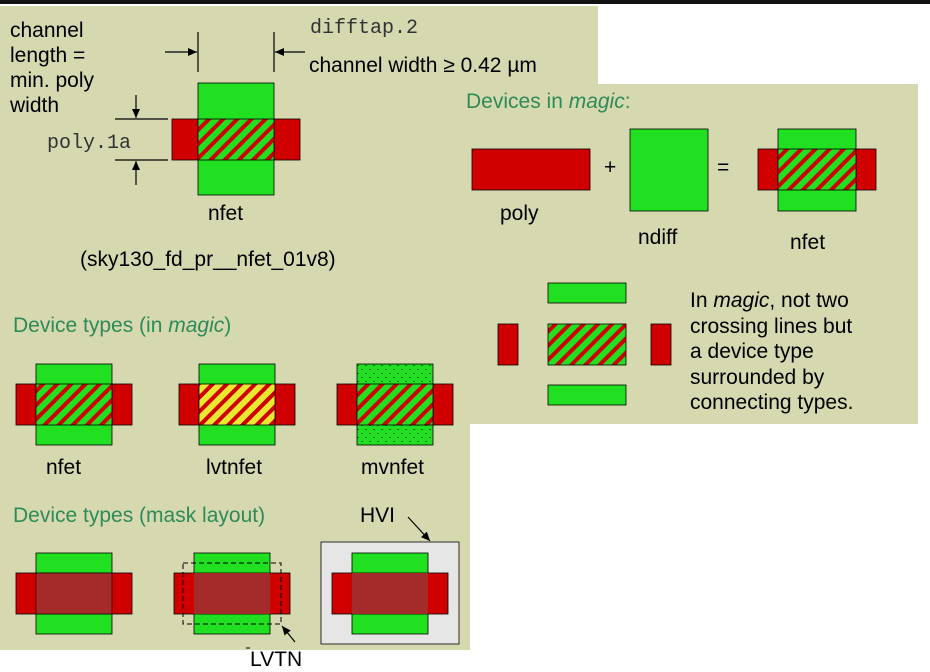  Describe the element at coordinates (723, 167) in the screenshot. I see `equals-sign: =` at that location.